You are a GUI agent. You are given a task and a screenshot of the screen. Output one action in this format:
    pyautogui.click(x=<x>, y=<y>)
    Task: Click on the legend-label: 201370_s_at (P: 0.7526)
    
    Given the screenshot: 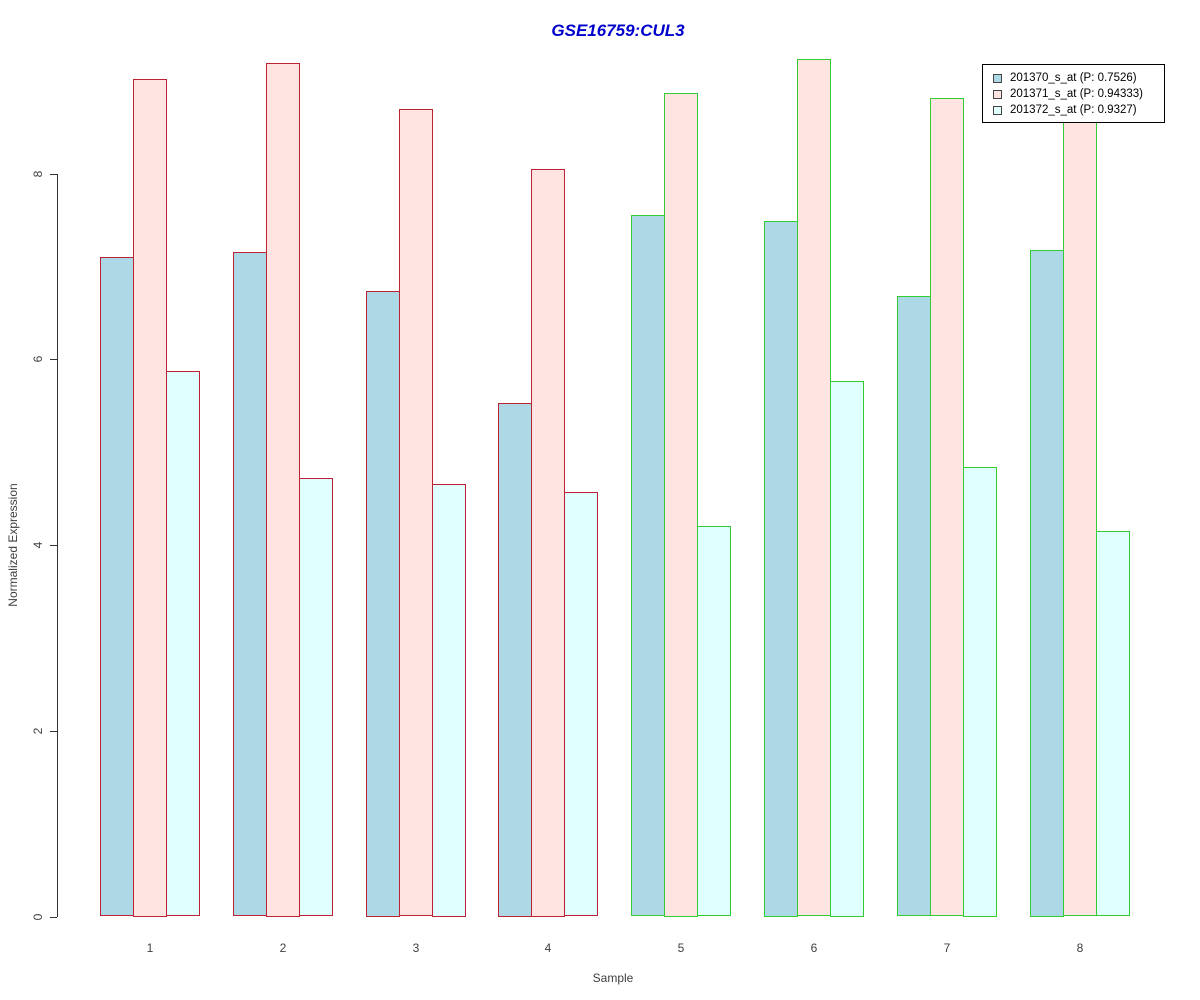 What is the action you would take?
    pyautogui.click(x=1073, y=78)
    